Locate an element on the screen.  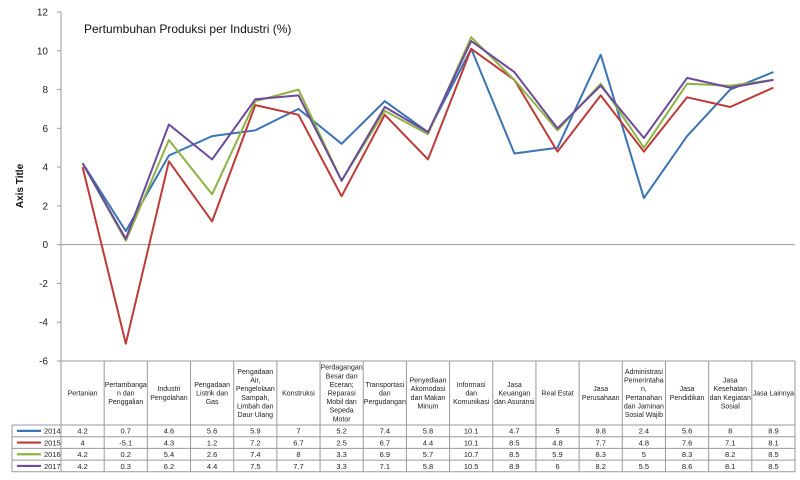
data-table-cell: 6 is located at coordinates (557, 466).